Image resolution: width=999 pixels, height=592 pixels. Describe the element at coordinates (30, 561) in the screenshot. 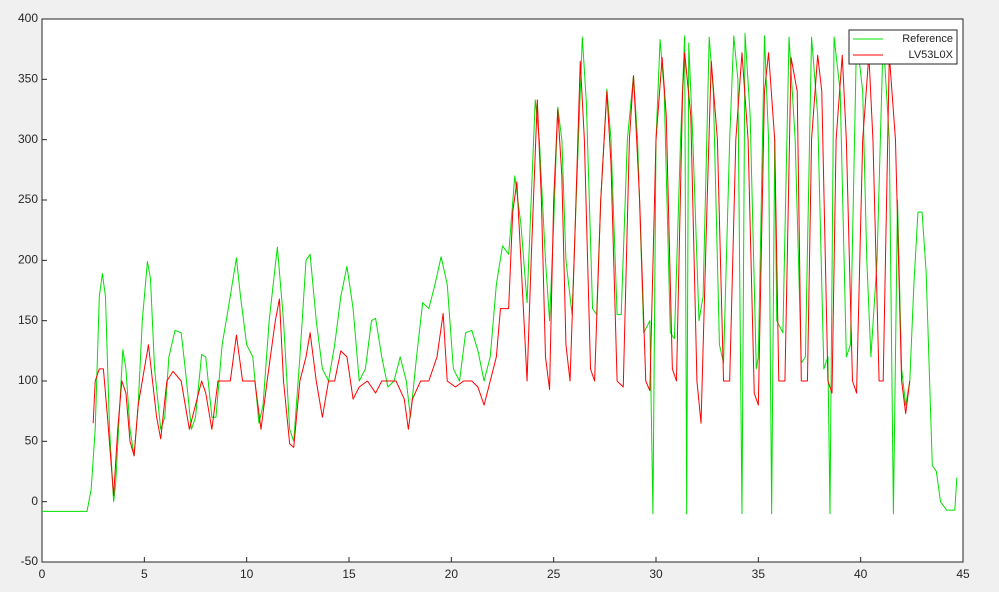

I see `y-tick-label: -50` at that location.